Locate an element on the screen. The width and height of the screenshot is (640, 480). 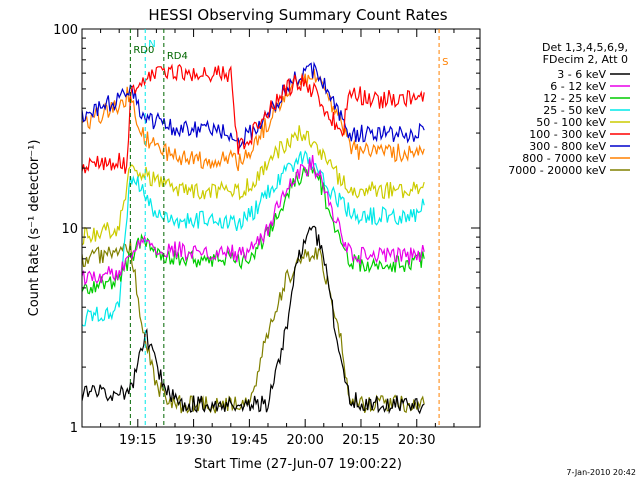
y-axis-label: Count Rate (s⁻¹ detector⁻¹) is located at coordinates (34, 228).